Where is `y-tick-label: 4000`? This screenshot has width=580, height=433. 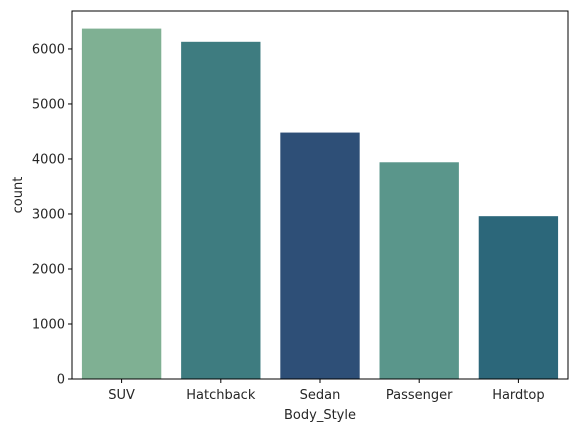
y-tick-label: 4000 is located at coordinates (48, 159).